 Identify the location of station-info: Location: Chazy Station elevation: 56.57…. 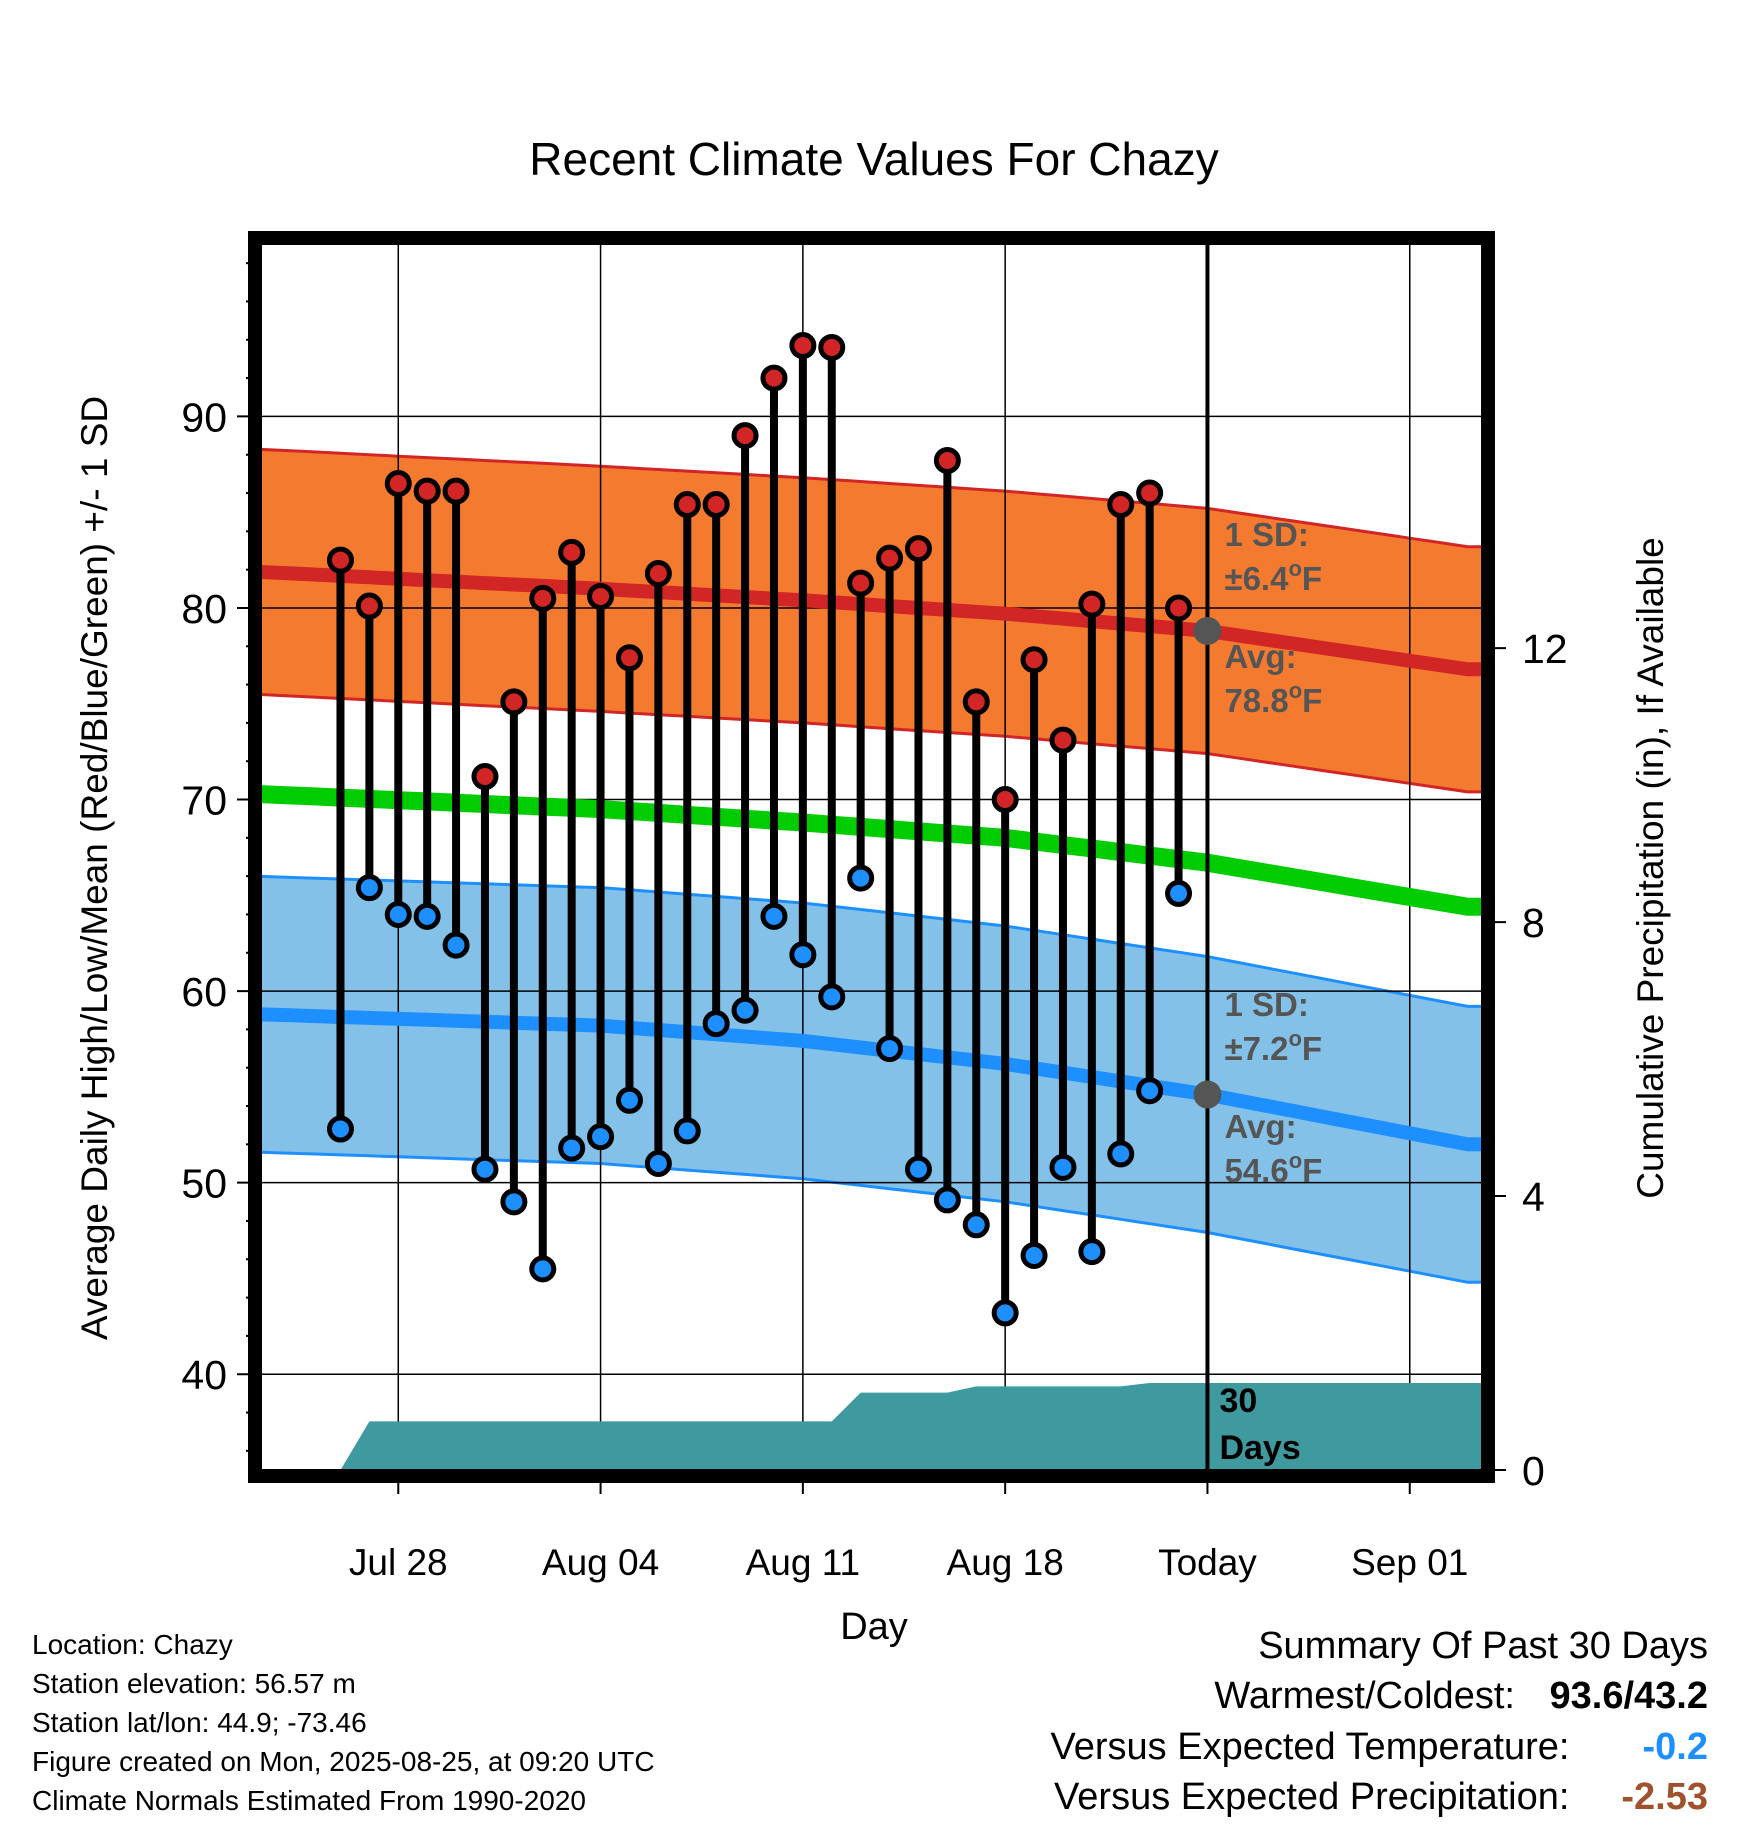
(343, 1722).